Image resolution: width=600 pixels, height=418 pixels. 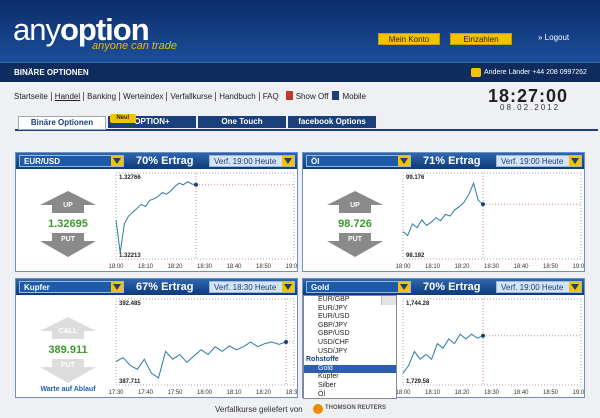 I want to click on date: 08.02.2012, so click(x=530, y=107).